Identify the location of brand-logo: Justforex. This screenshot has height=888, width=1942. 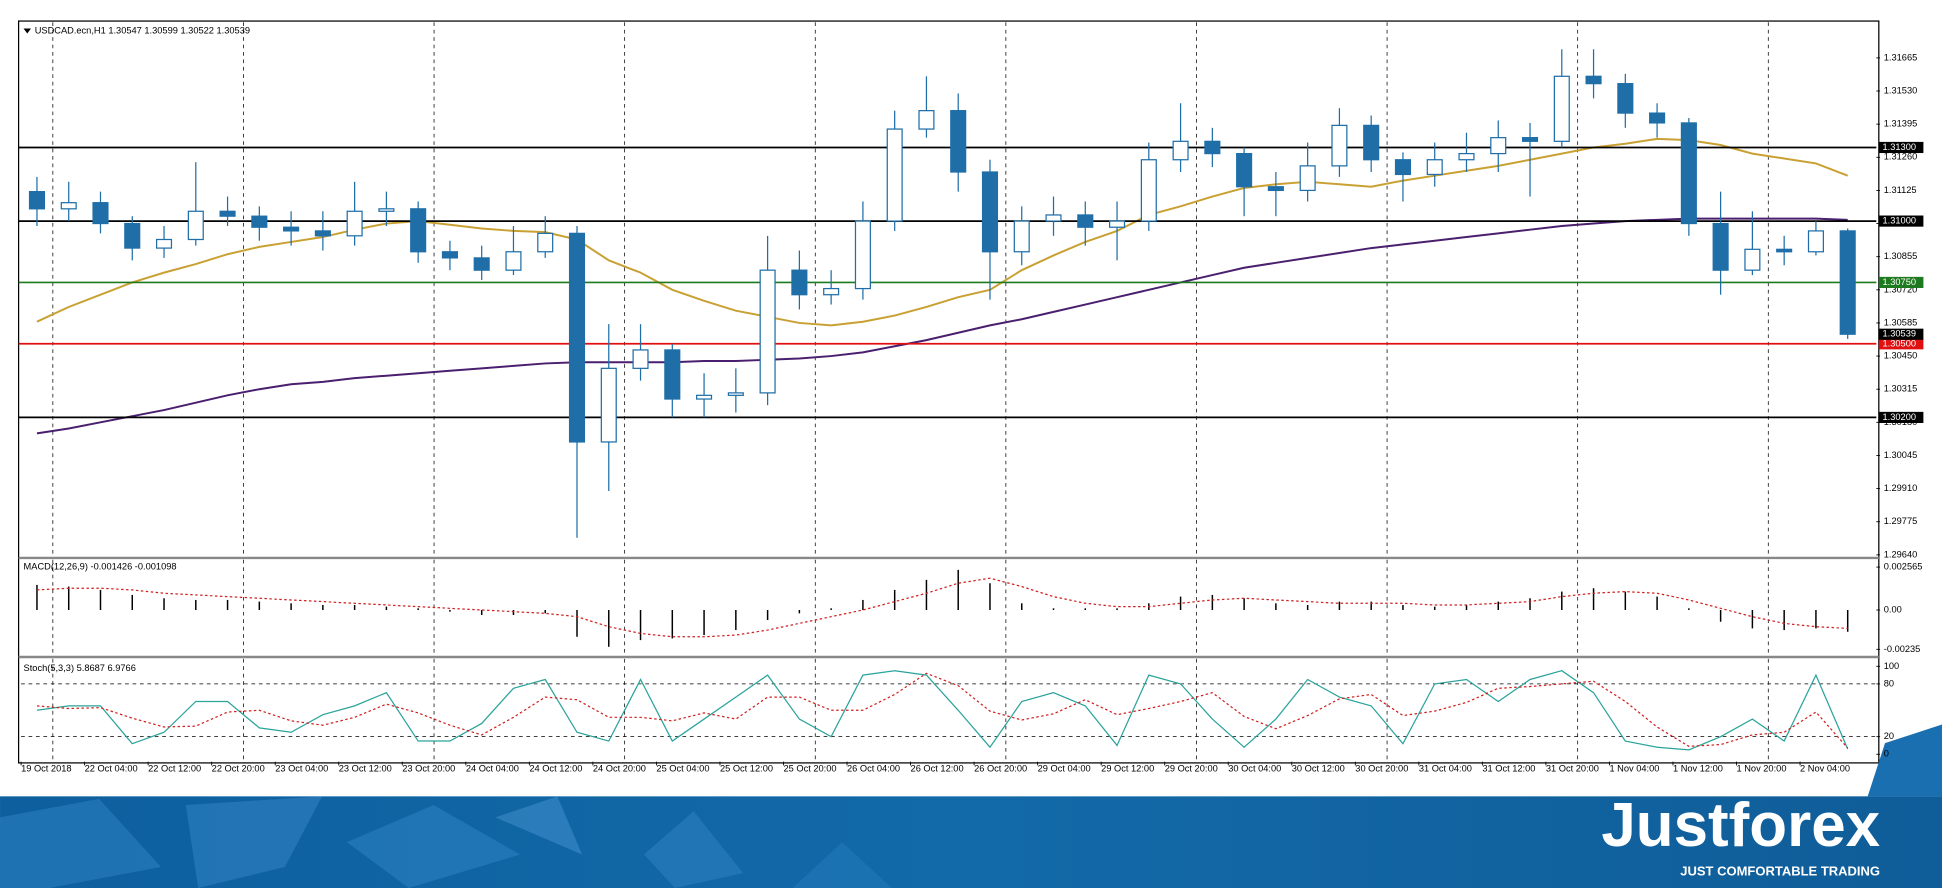
(1740, 825).